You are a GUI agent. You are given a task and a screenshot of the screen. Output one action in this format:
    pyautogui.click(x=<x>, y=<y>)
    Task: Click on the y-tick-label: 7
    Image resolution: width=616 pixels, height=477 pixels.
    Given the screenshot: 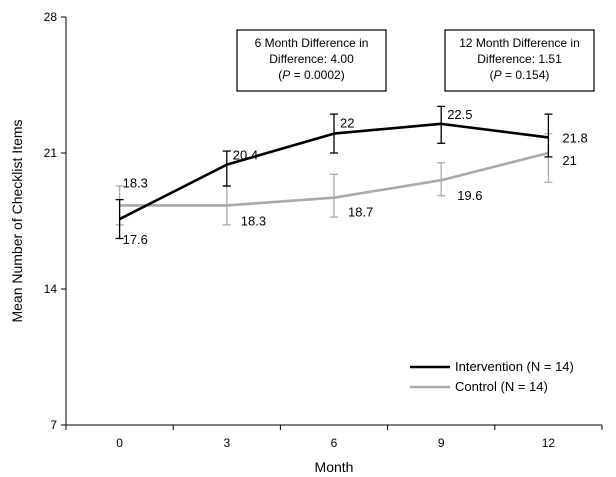 What is the action you would take?
    pyautogui.click(x=53, y=425)
    